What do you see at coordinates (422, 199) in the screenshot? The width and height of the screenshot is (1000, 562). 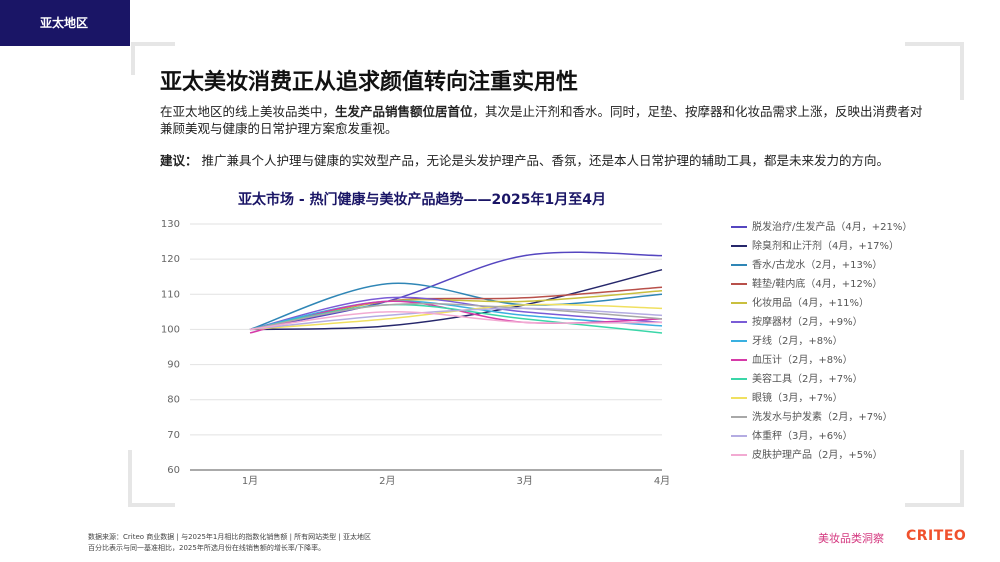 I see `chart-title: 亚太市场 - 热门健康与美妆产品趋势——2025年1月至4月` at bounding box center [422, 199].